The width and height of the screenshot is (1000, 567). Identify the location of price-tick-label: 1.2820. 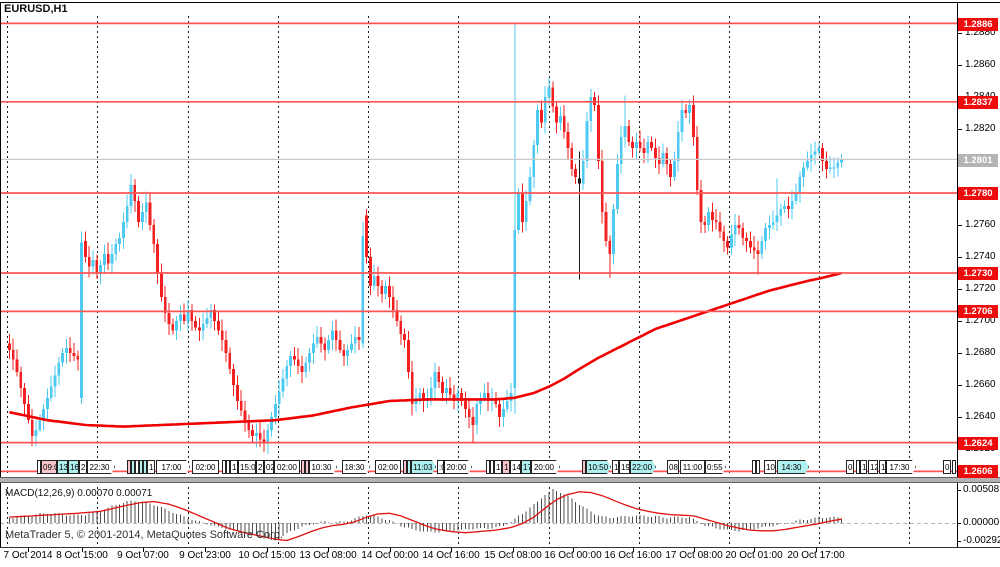
(980, 128).